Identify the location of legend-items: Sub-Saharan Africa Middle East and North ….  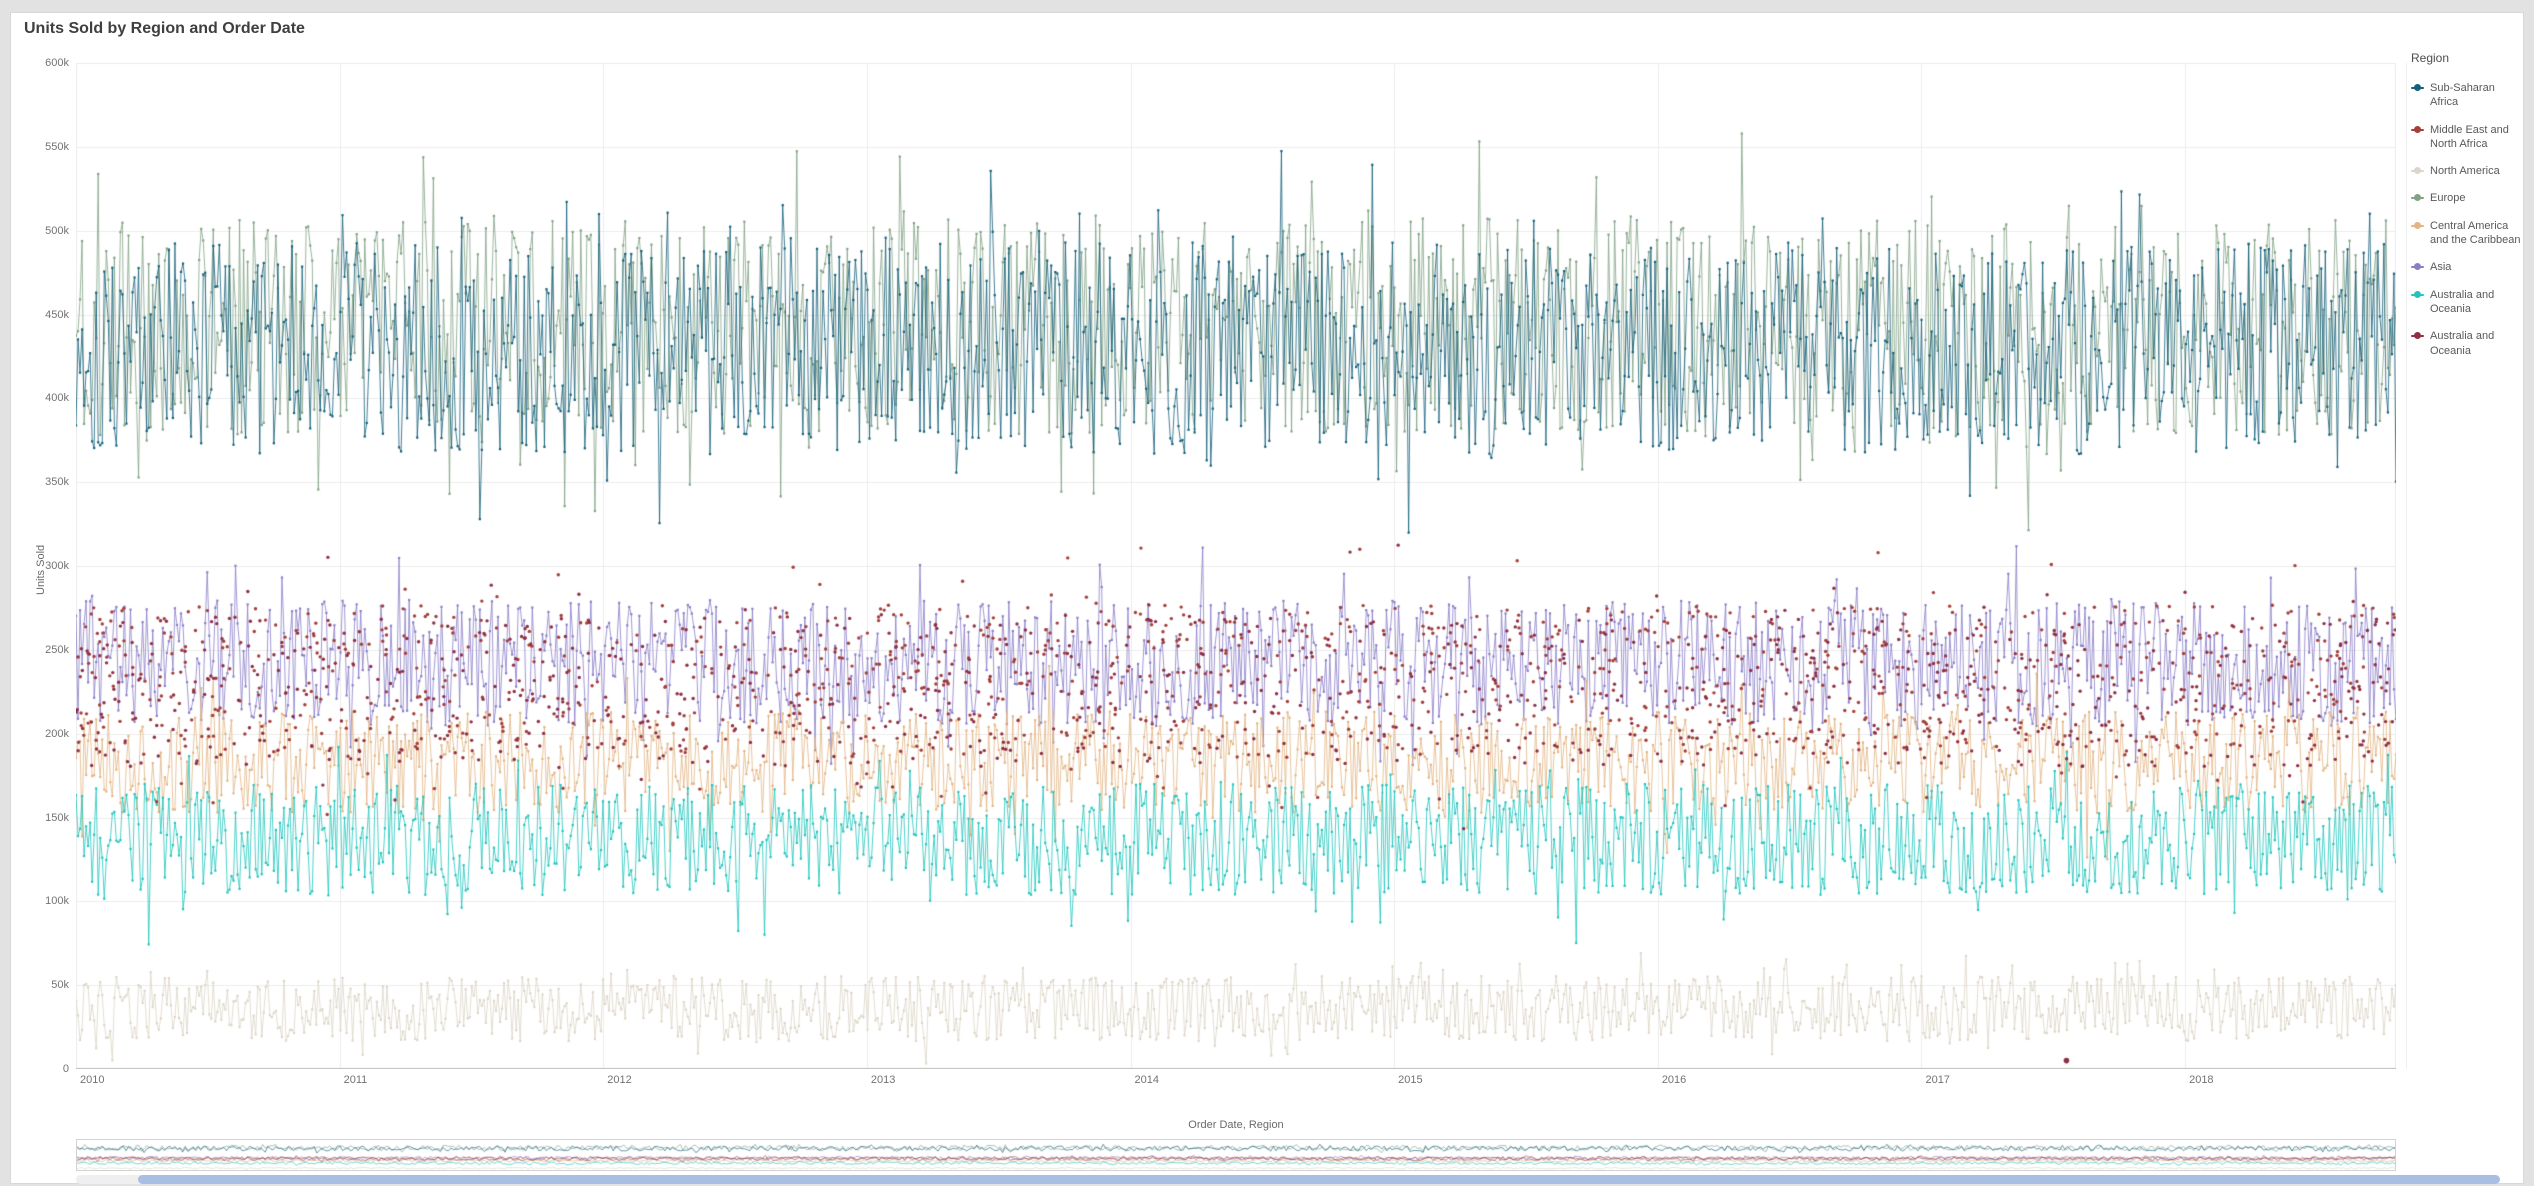
(2467, 219).